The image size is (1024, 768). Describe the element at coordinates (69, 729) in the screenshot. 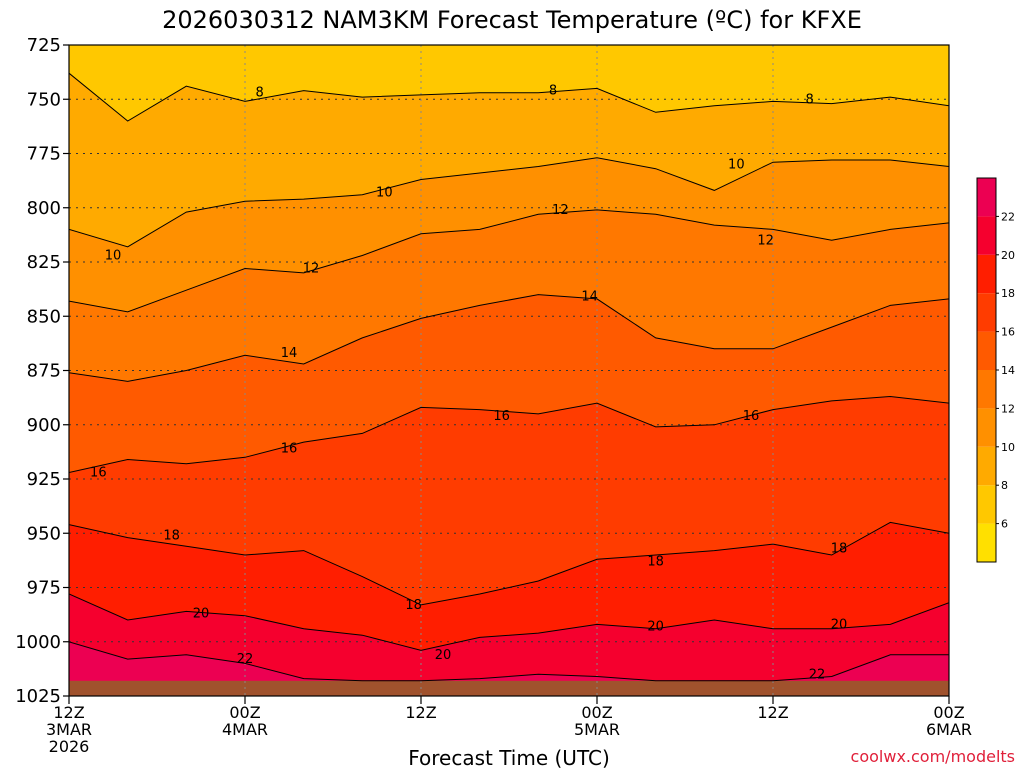

I see `x-tick-label-0-1: 3MAR` at that location.